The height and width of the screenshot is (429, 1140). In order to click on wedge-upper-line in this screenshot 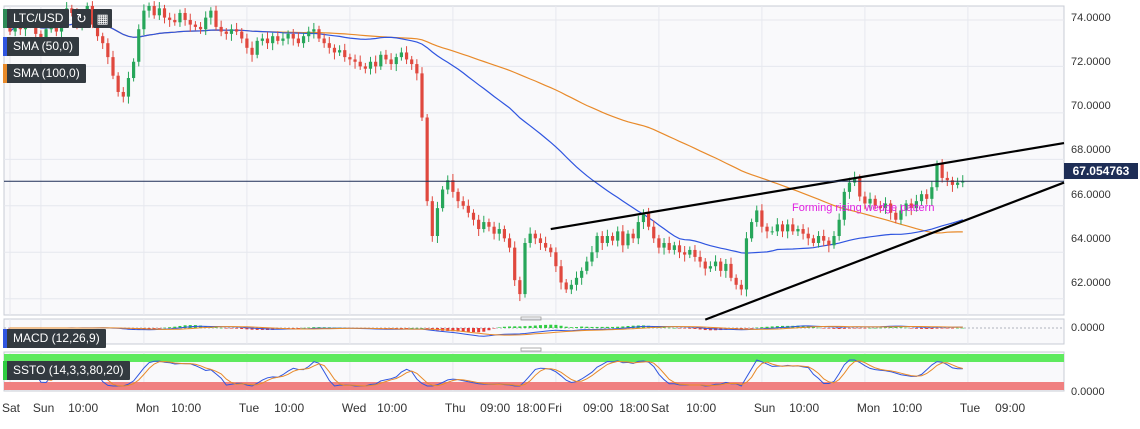, I will do `click(807, 186)`.